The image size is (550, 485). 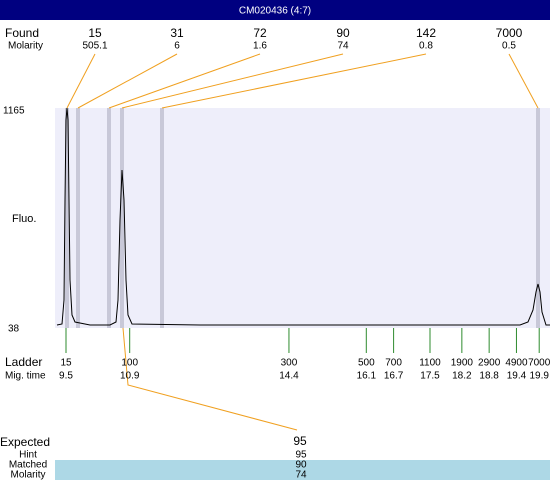 I want to click on matched-highlight, so click(x=302, y=470).